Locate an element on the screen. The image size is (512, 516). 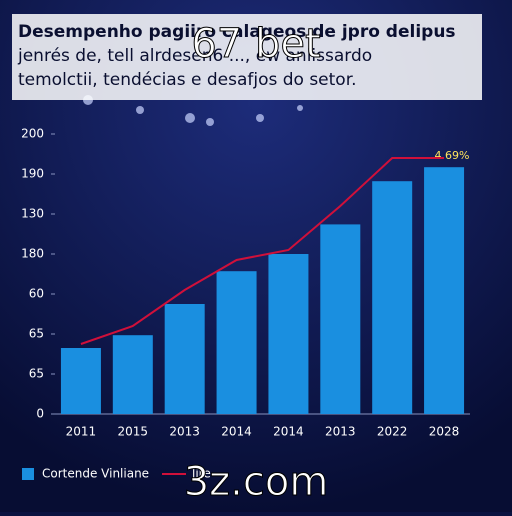
legend-swatch is located at coordinates (28, 474).